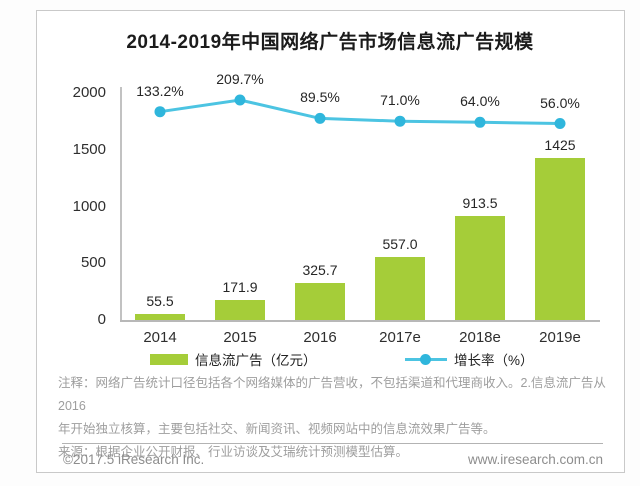 Image resolution: width=640 pixels, height=486 pixels. What do you see at coordinates (320, 337) in the screenshot?
I see `x-axis-tick-label: 2016` at bounding box center [320, 337].